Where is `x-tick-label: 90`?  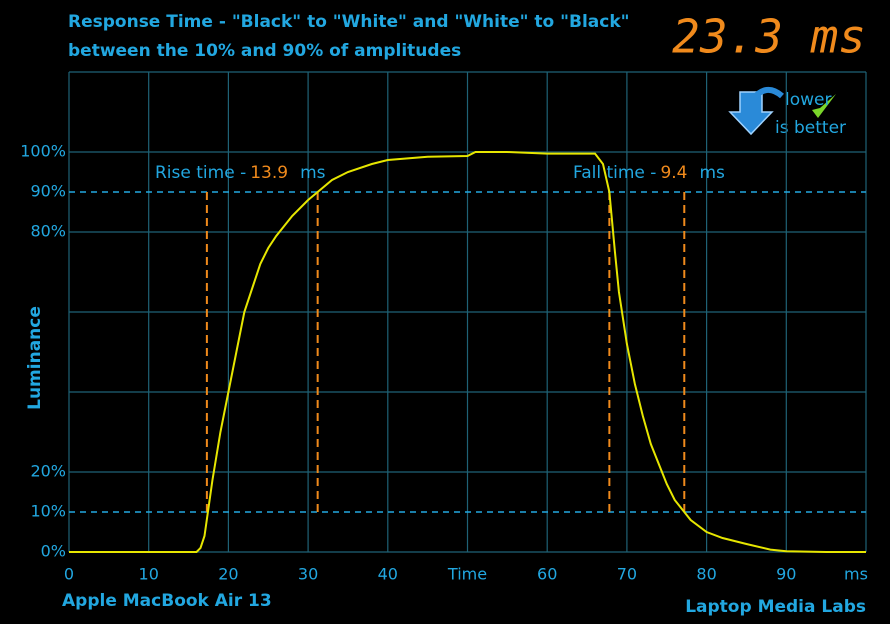 x-tick-label: 90 is located at coordinates (786, 574).